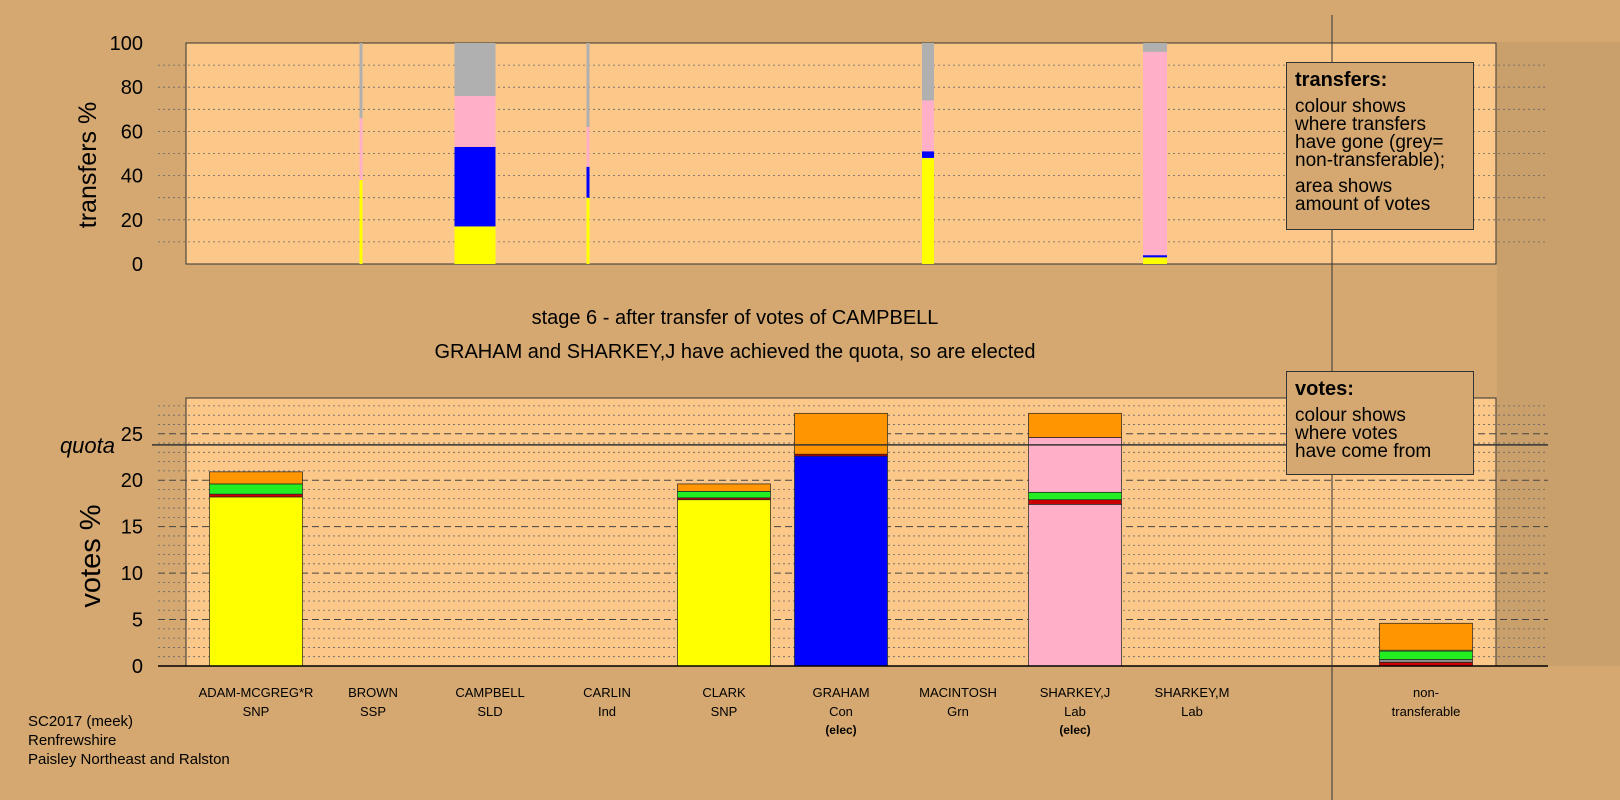  Describe the element at coordinates (1324, 389) in the screenshot. I see `votes-legend-title: votes:` at that location.